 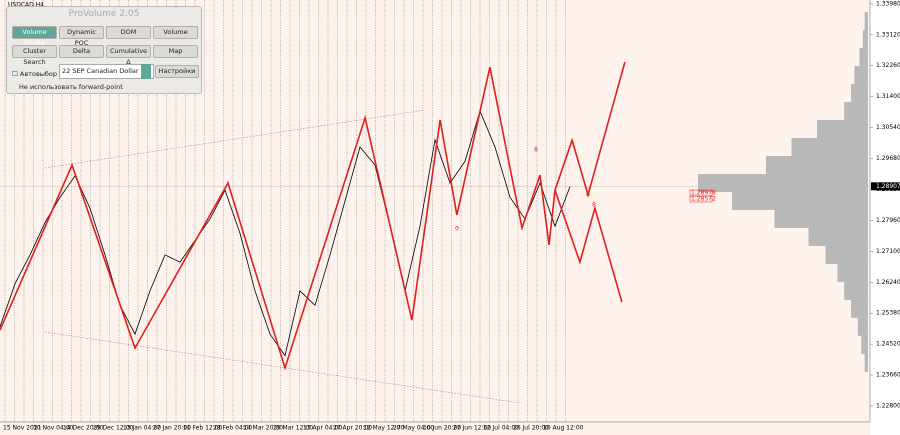 I want to click on x-tick-label: 28 Feb 04:00, so click(x=233, y=428).